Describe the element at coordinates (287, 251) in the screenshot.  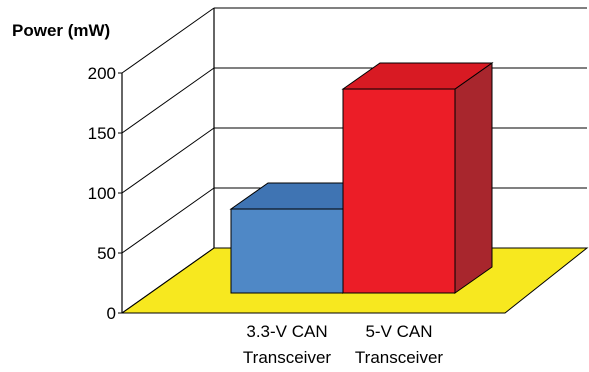
I see `bar-1-front` at that location.